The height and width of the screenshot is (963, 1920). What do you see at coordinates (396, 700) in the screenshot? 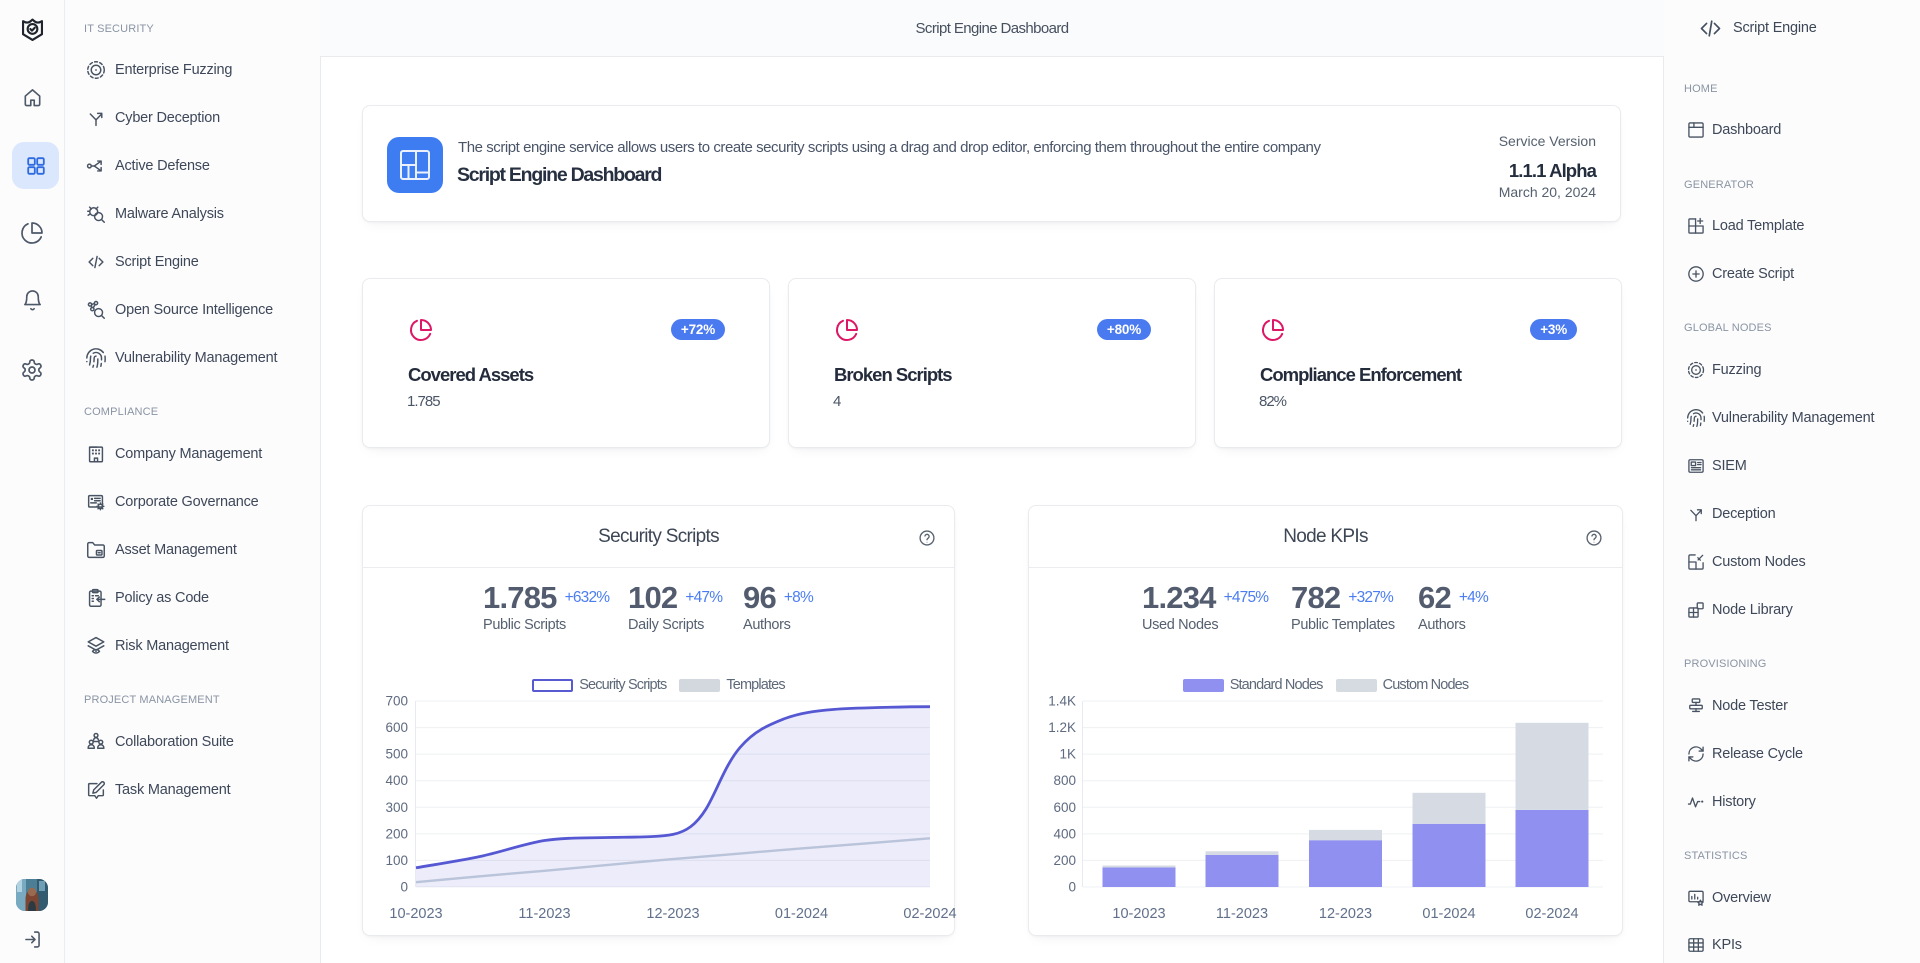
I see `svg-text: 700` at bounding box center [396, 700].